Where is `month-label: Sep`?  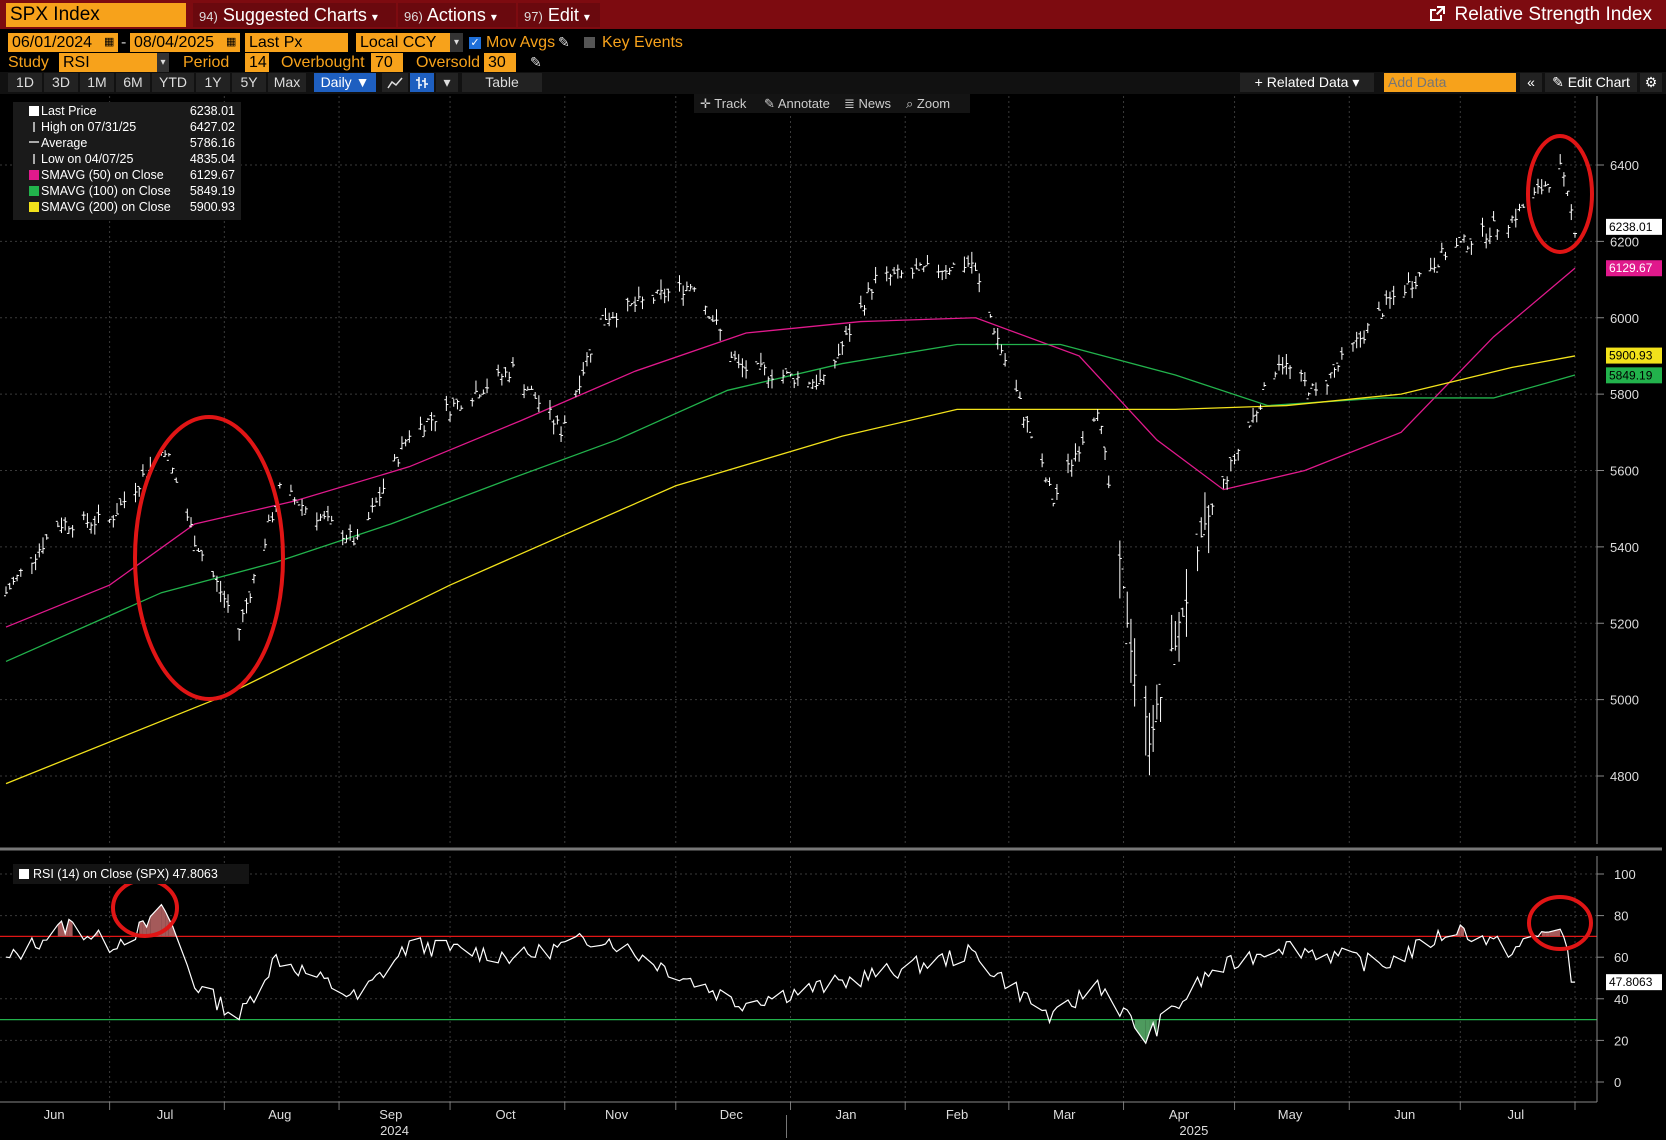
month-label: Sep is located at coordinates (390, 1114).